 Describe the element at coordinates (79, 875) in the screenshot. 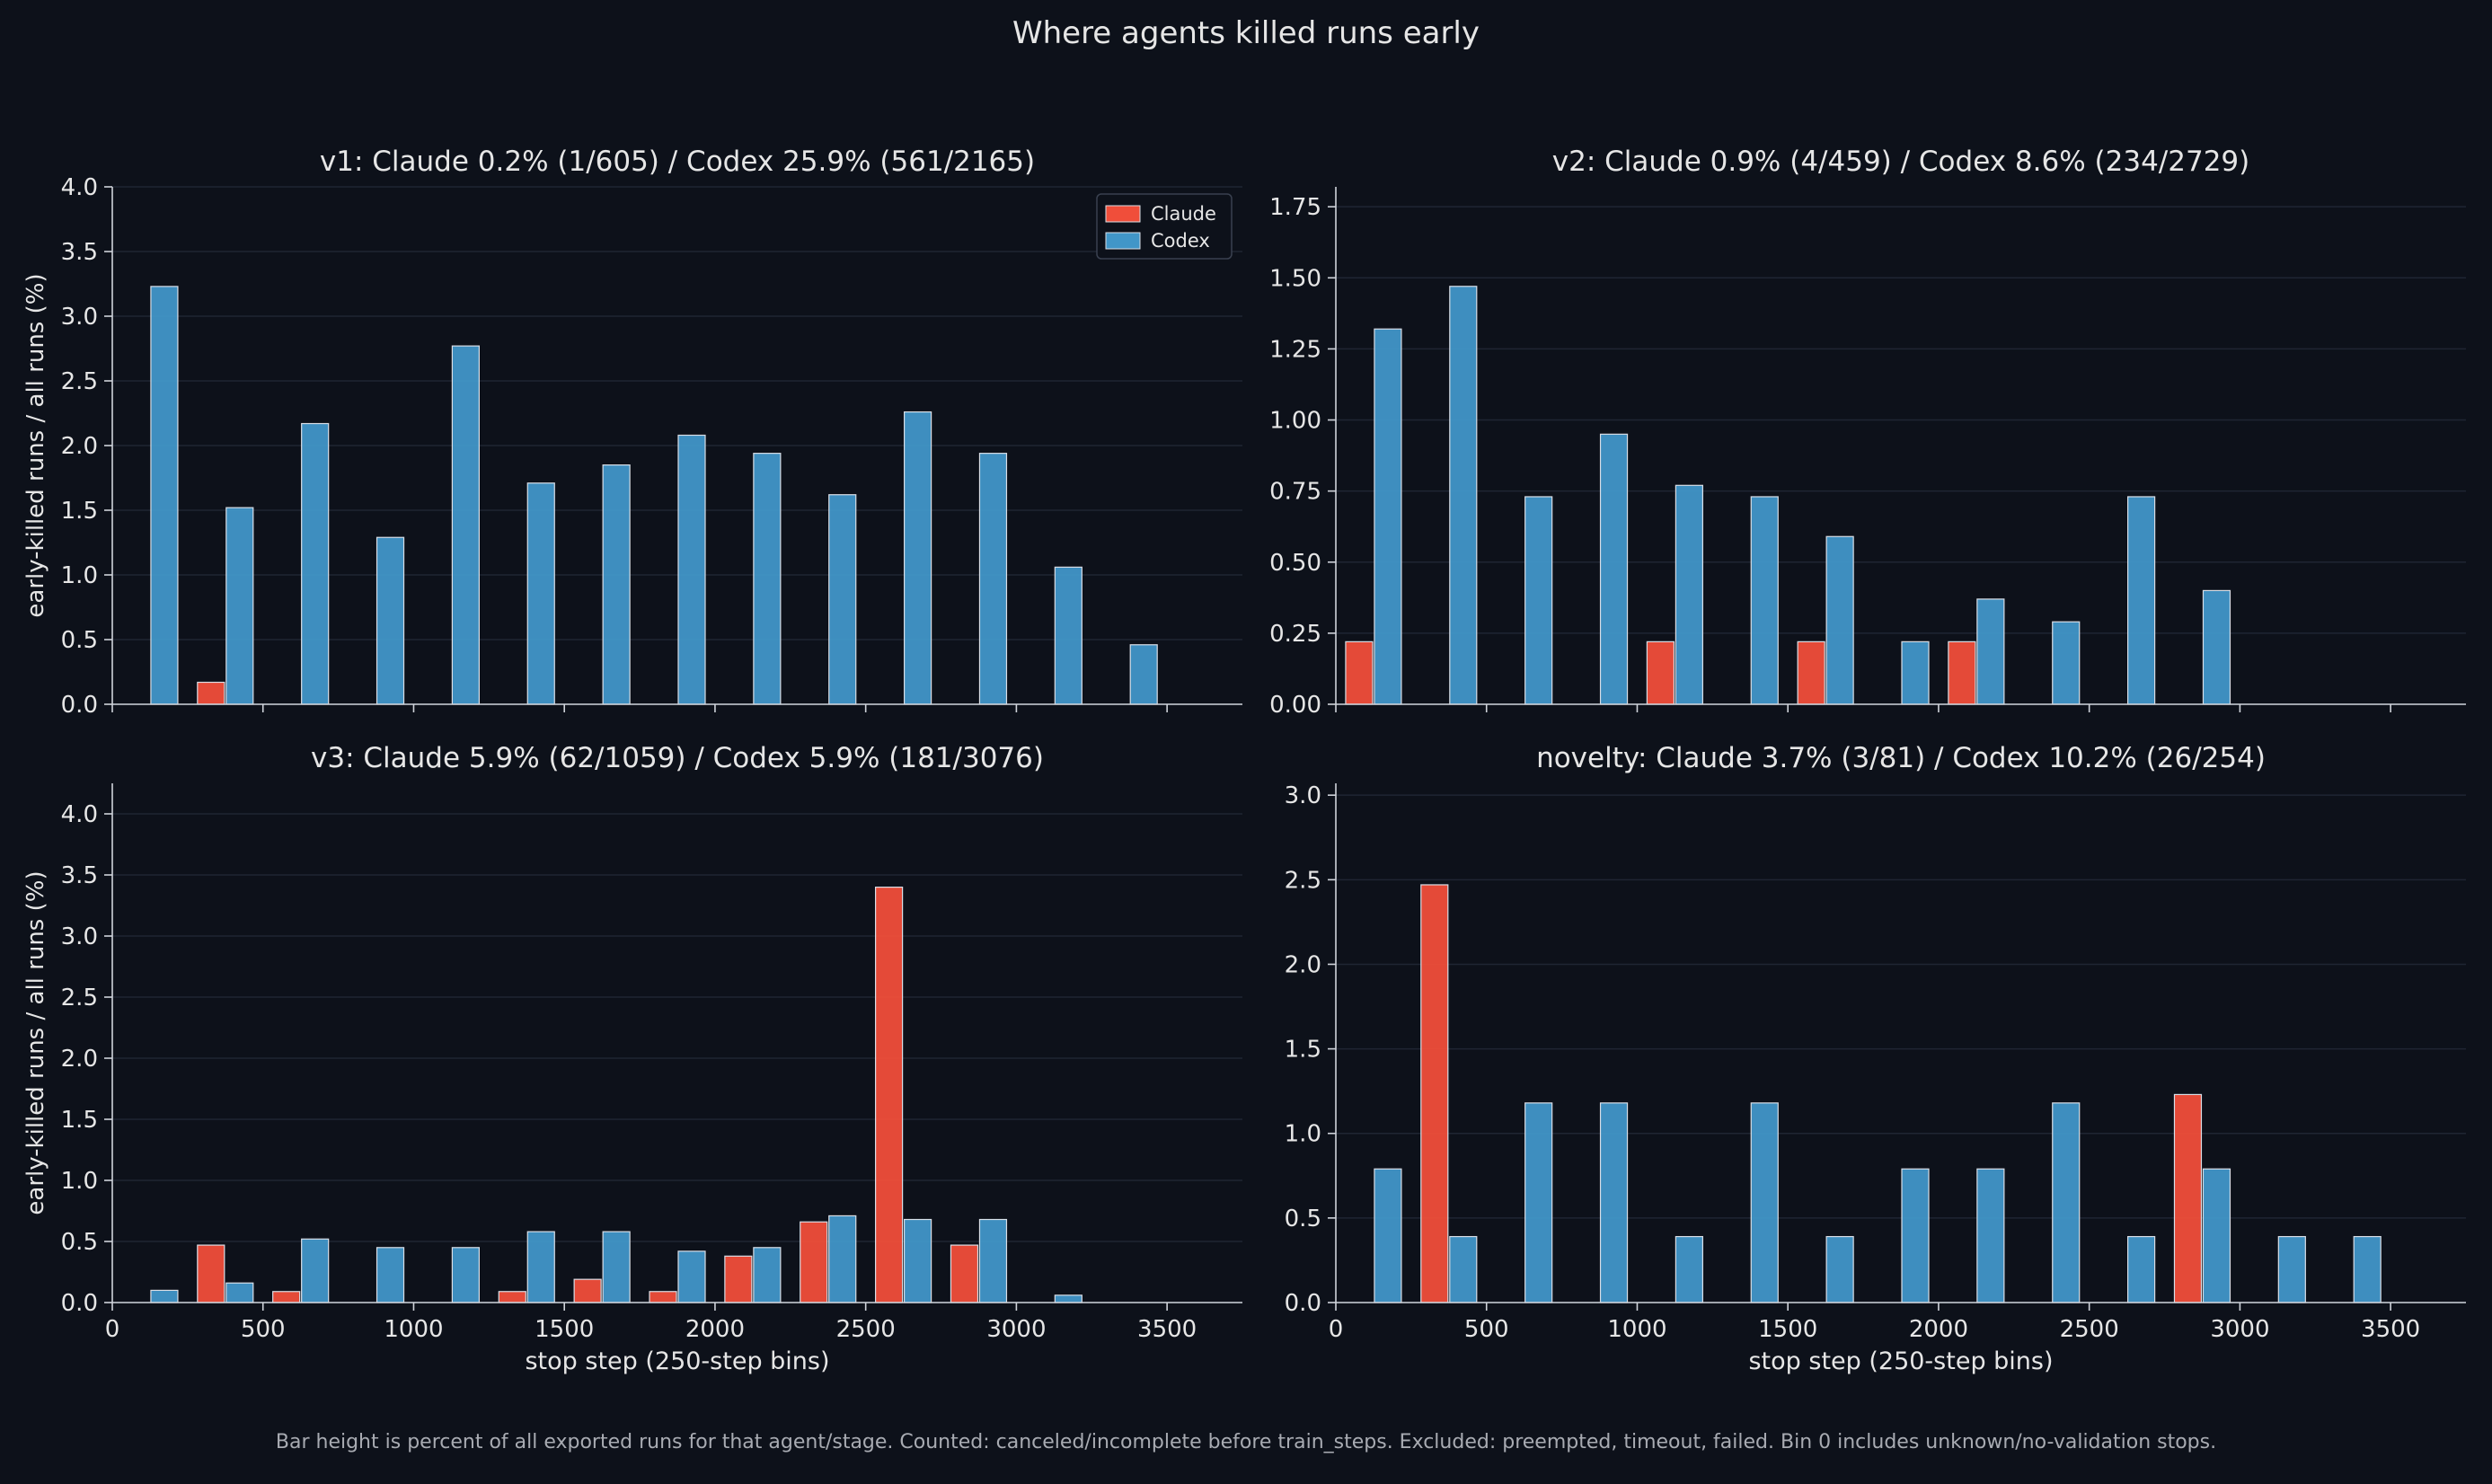

I see `y-tick-label: 3.5` at that location.